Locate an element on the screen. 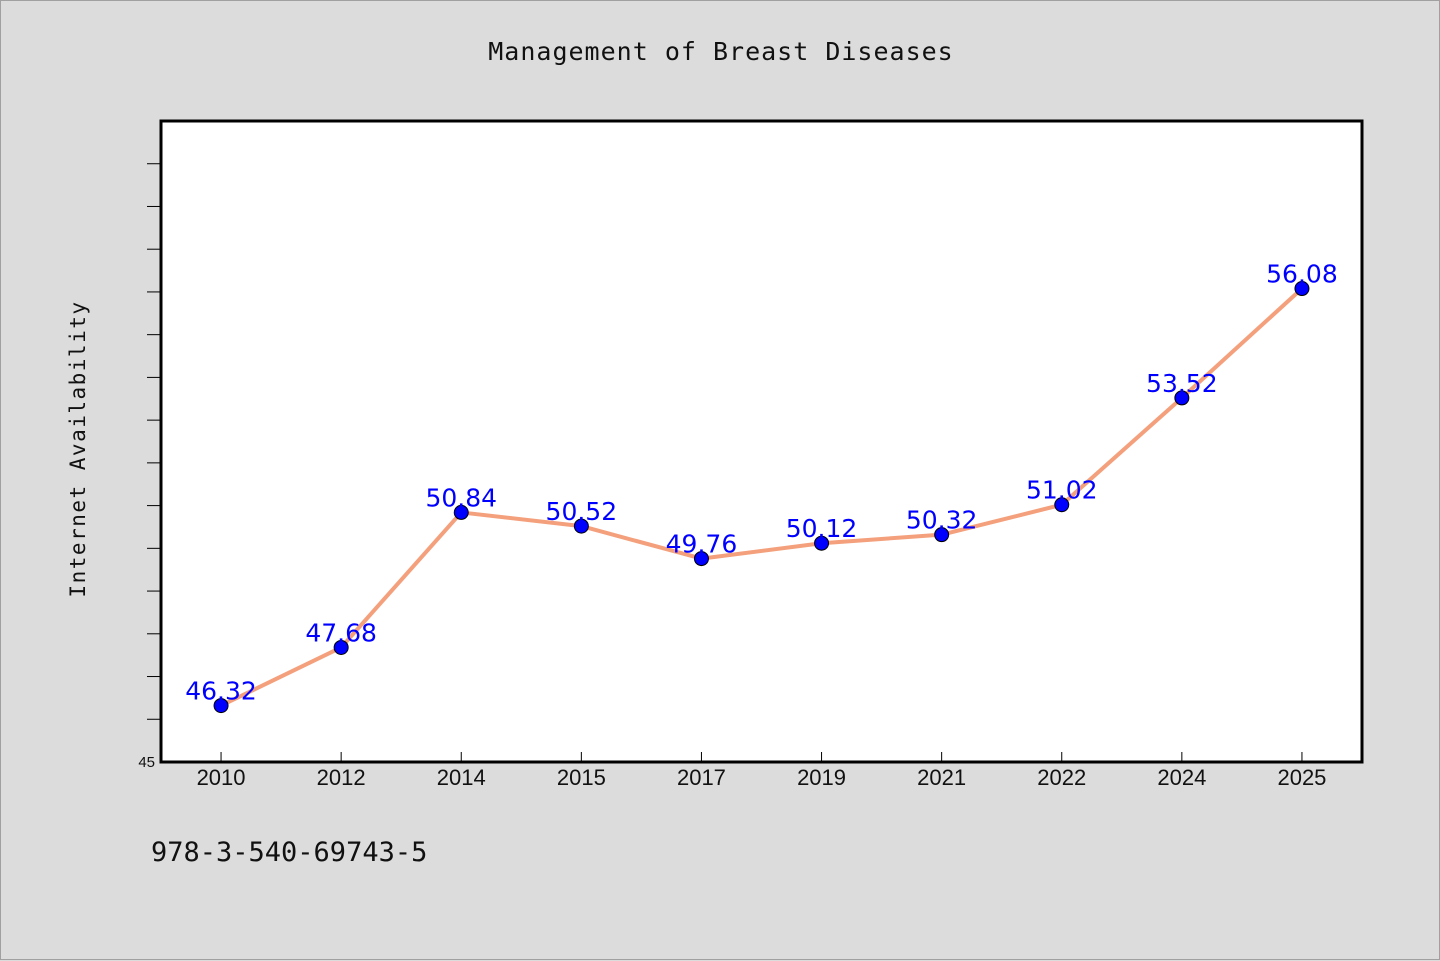 This screenshot has height=961, width=1440. data-label: 51.02 is located at coordinates (1062, 490).